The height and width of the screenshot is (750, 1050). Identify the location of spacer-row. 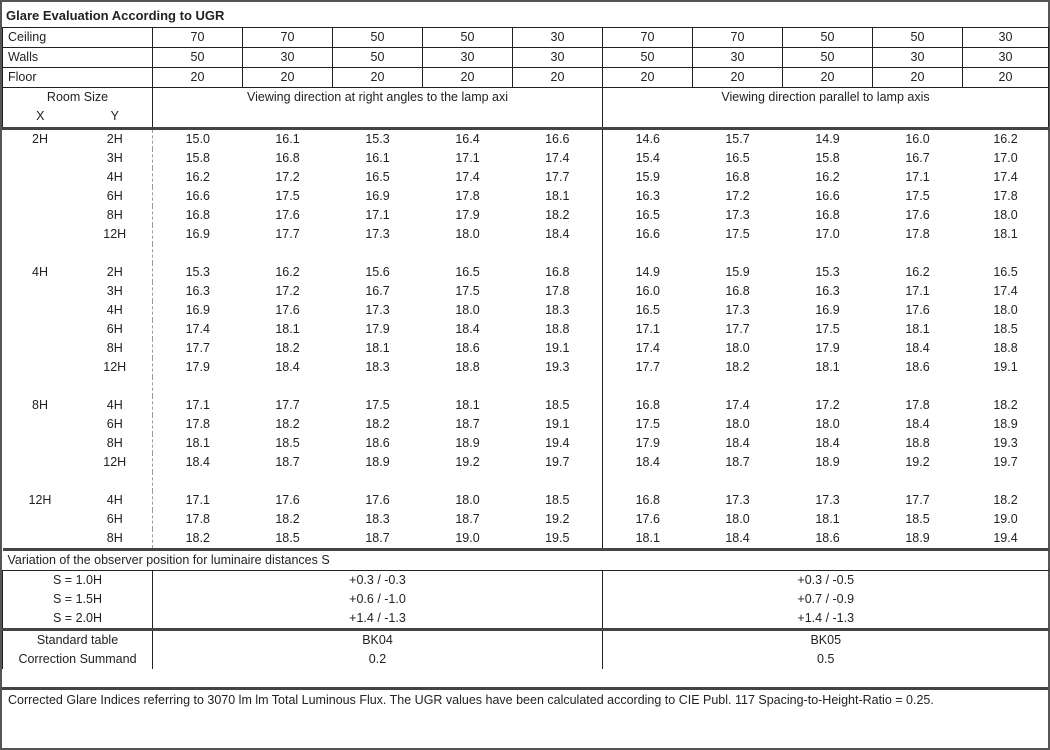
(526, 386).